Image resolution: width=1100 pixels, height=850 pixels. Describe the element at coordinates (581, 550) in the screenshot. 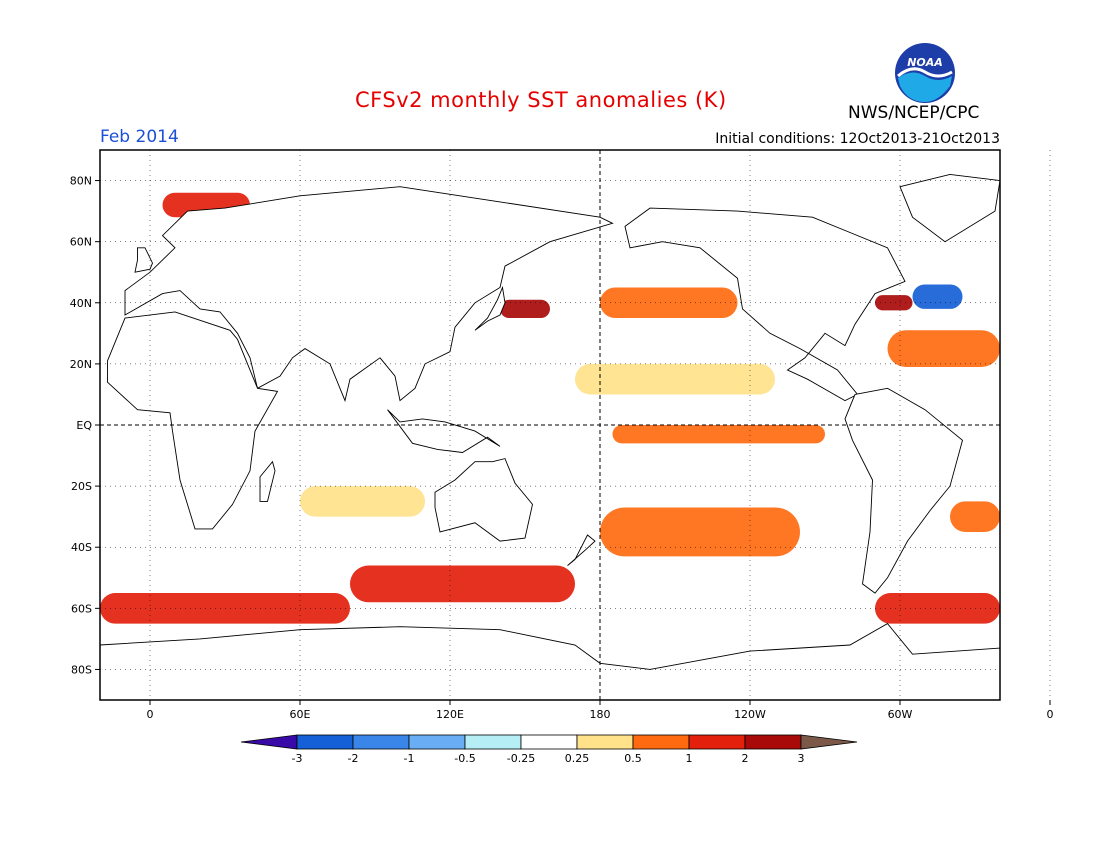

I see `landmass-new-zealand` at that location.